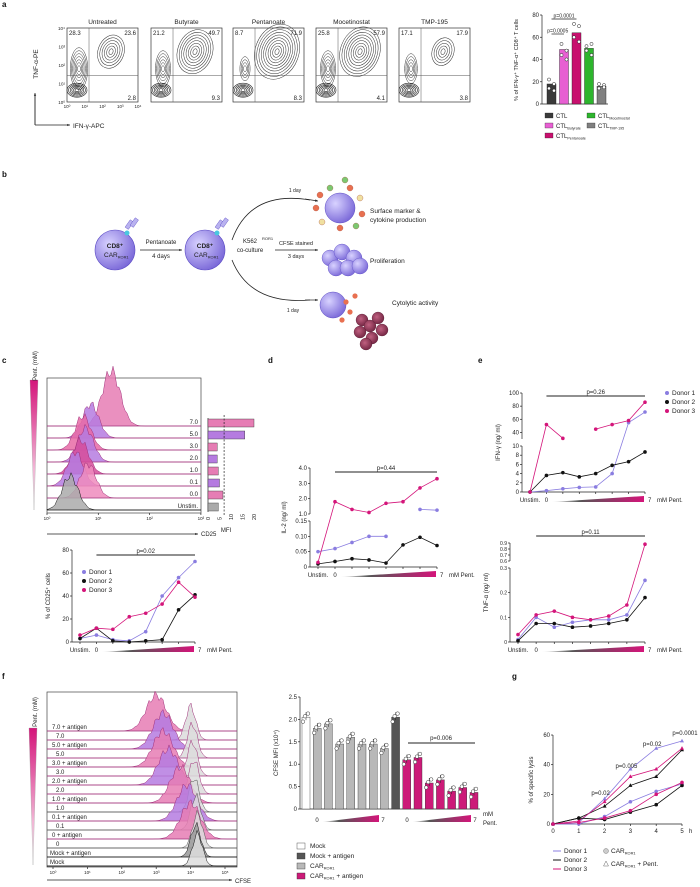 This screenshot has height=887, width=700. Describe the element at coordinates (656, 768) in the screenshot. I see `triangle-marker` at that location.